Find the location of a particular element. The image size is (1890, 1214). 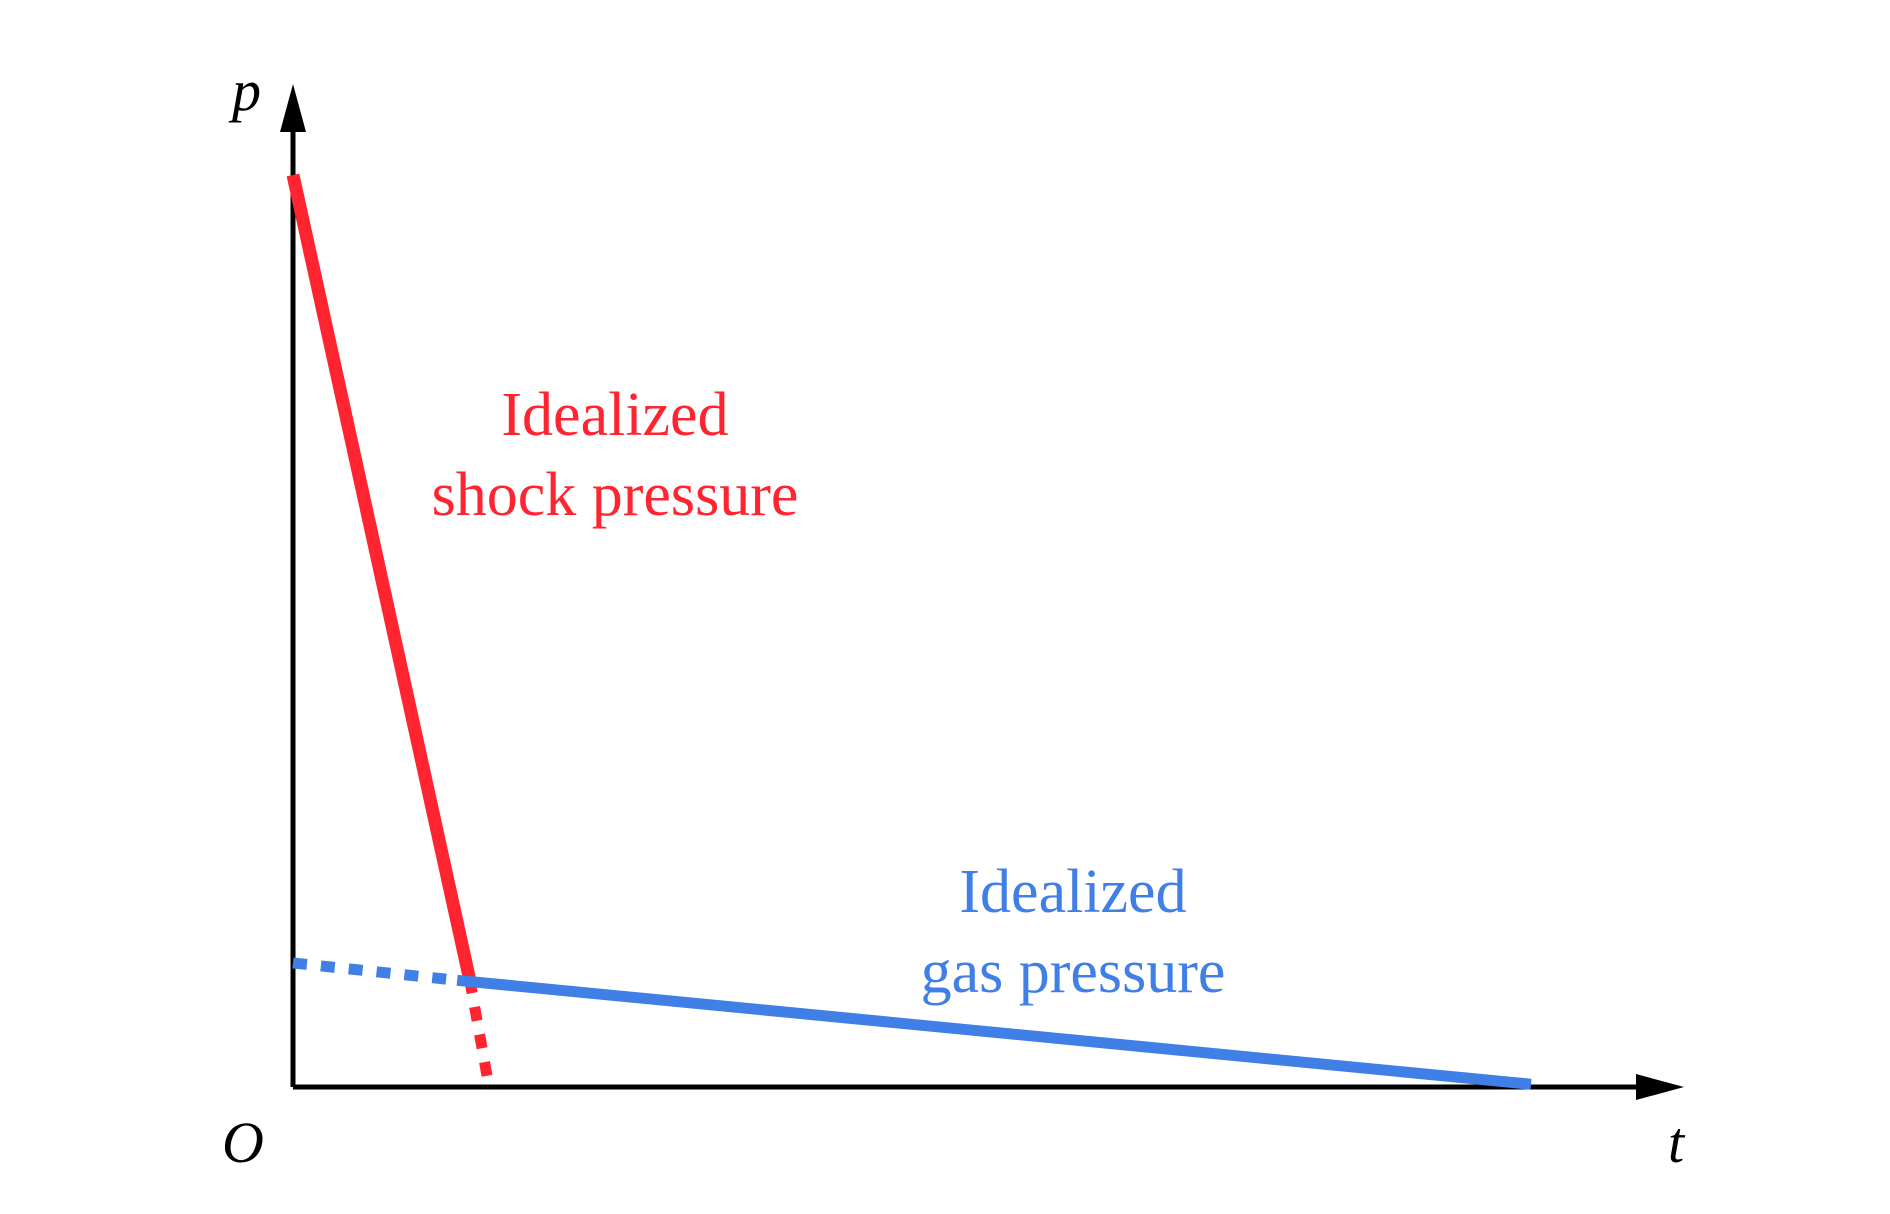

shock-solid-segment is located at coordinates (381, 577).